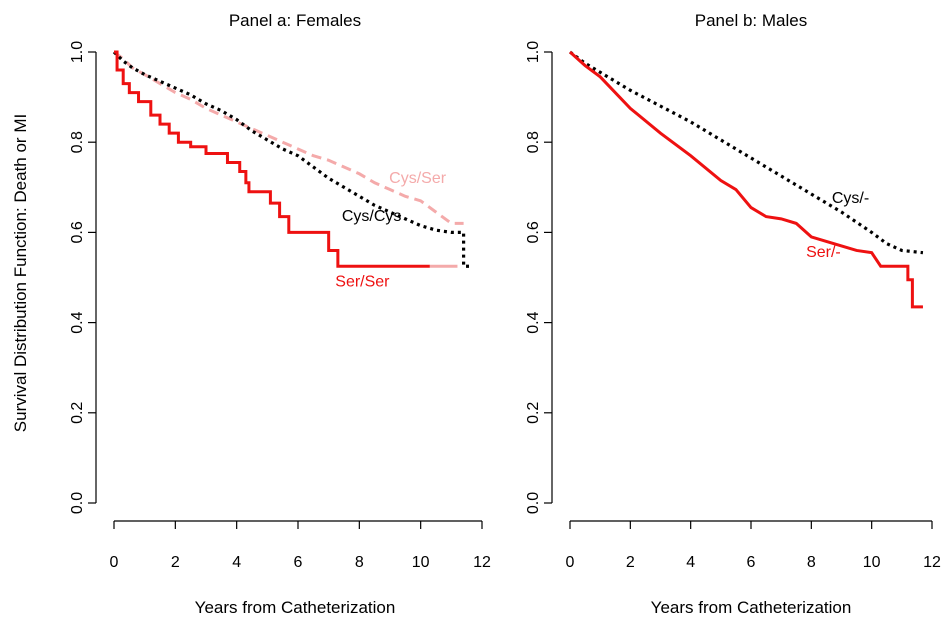 The width and height of the screenshot is (946, 617). What do you see at coordinates (751, 562) in the screenshot?
I see `panel-b-x-tick-label: 6` at bounding box center [751, 562].